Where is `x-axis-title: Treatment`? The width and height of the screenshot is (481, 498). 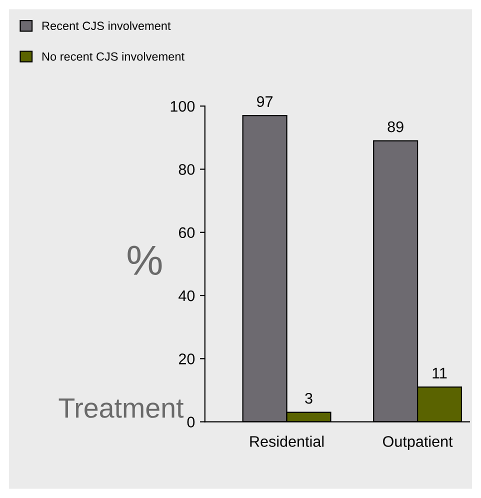
x-axis-title: Treatment is located at coordinates (121, 408).